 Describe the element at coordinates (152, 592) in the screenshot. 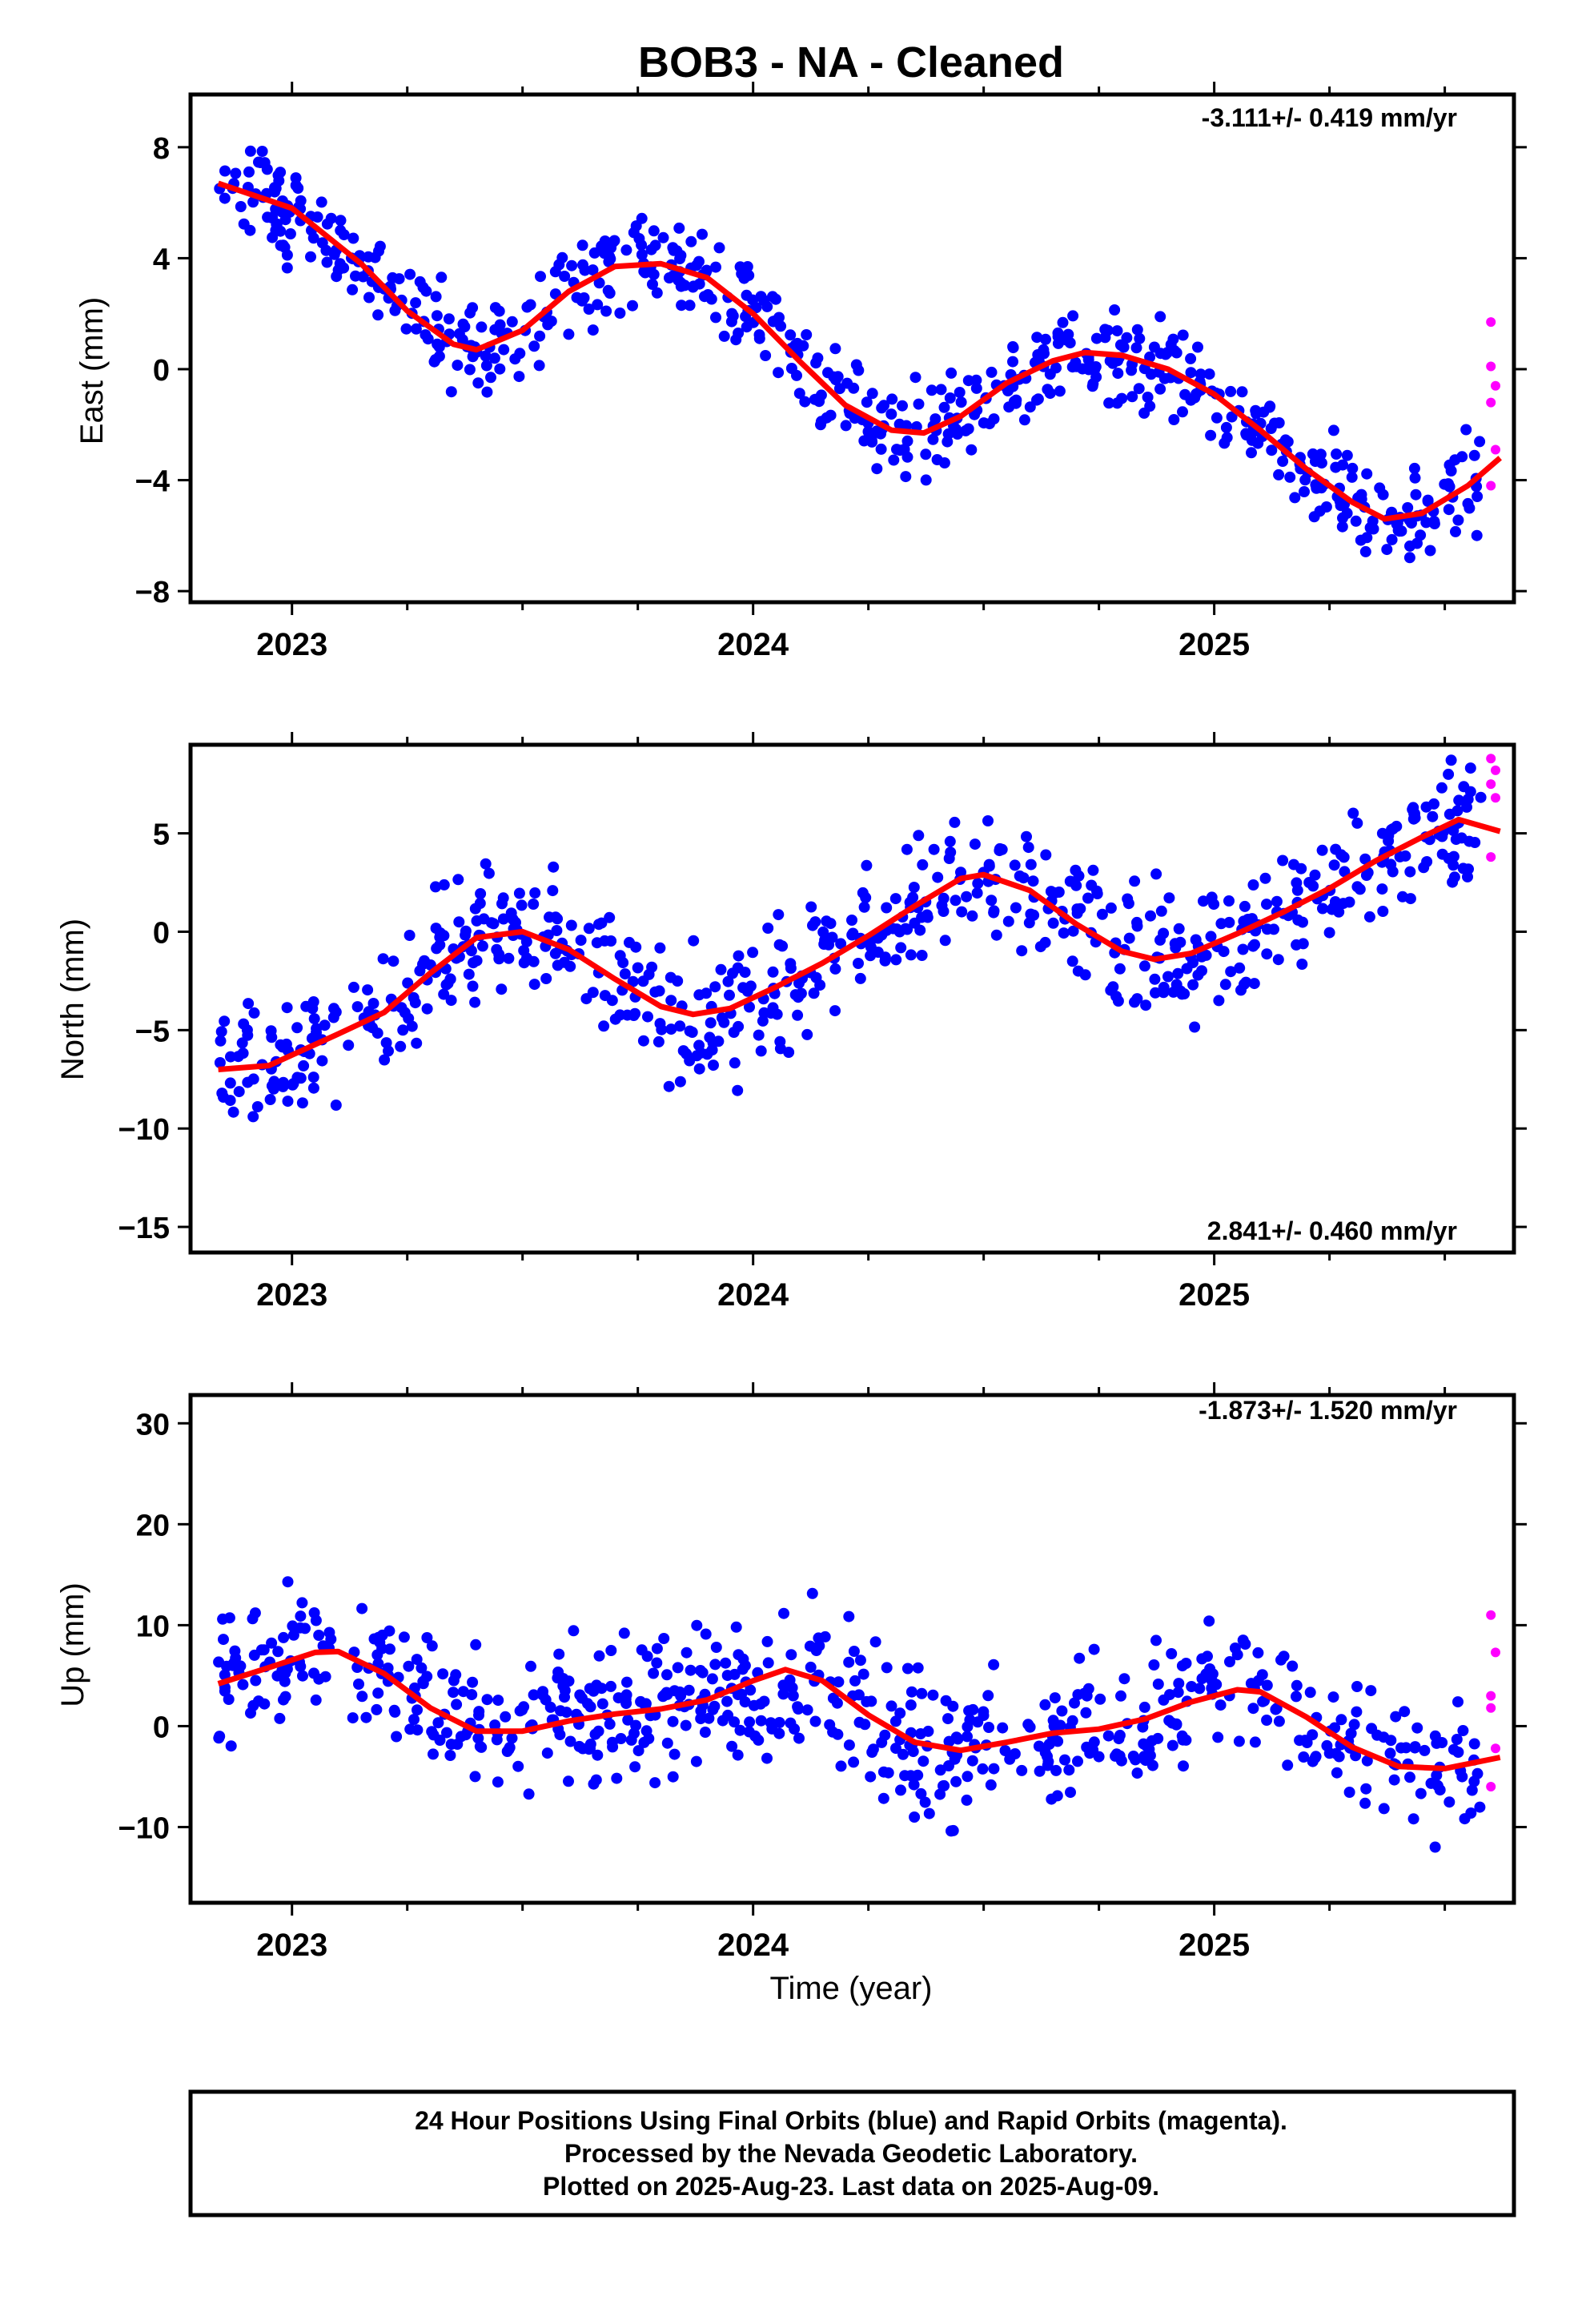

I see `east-y-tick-label: −8` at that location.